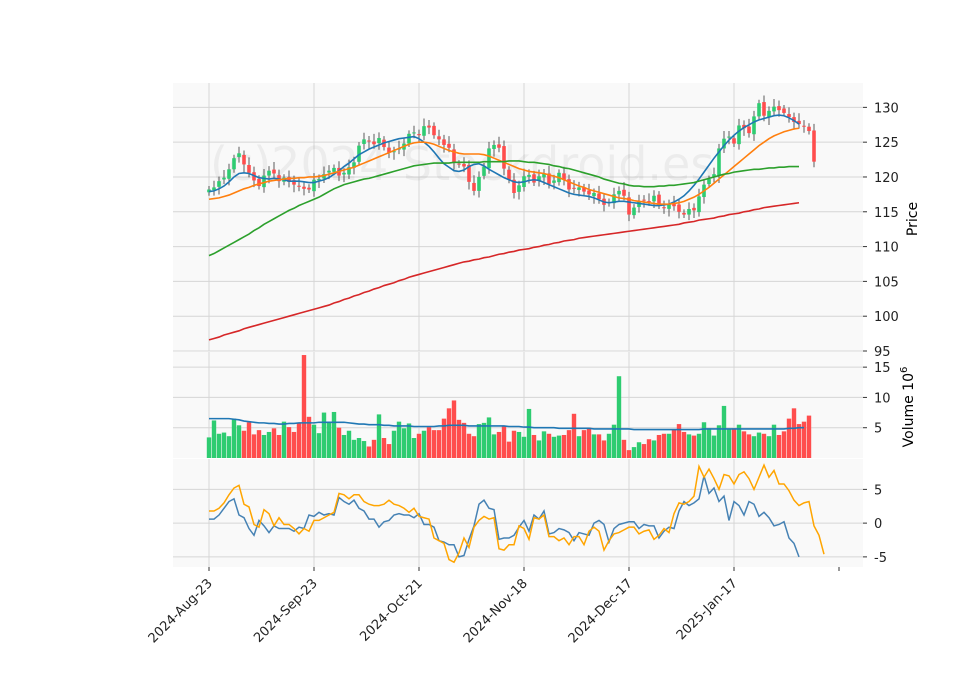  What do you see at coordinates (880, 558) in the screenshot?
I see `y-tick-label: -5` at bounding box center [880, 558].